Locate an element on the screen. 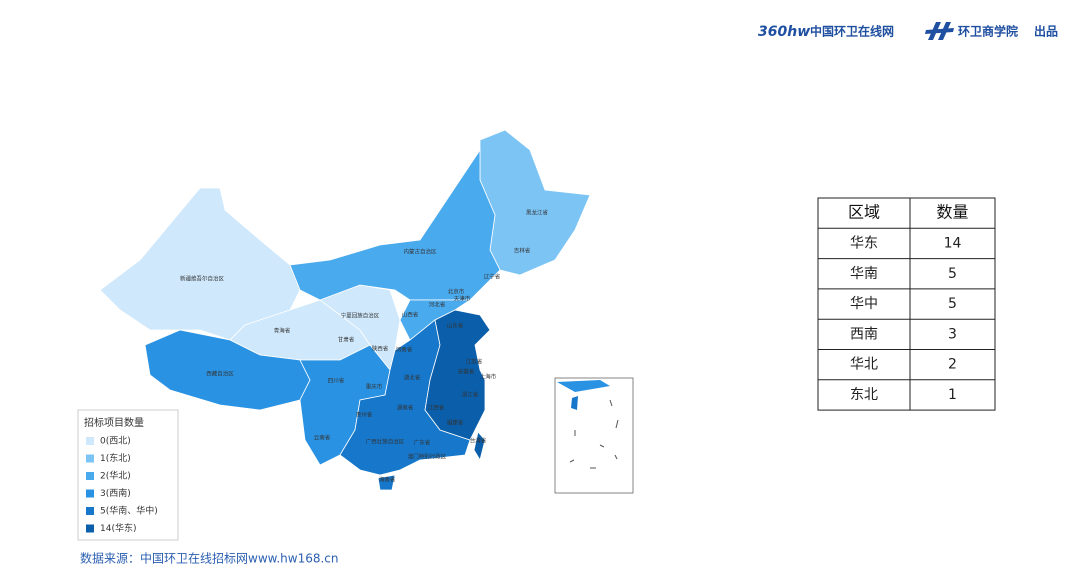 The image size is (1080, 573). province-label: 湖南省 is located at coordinates (405, 408).